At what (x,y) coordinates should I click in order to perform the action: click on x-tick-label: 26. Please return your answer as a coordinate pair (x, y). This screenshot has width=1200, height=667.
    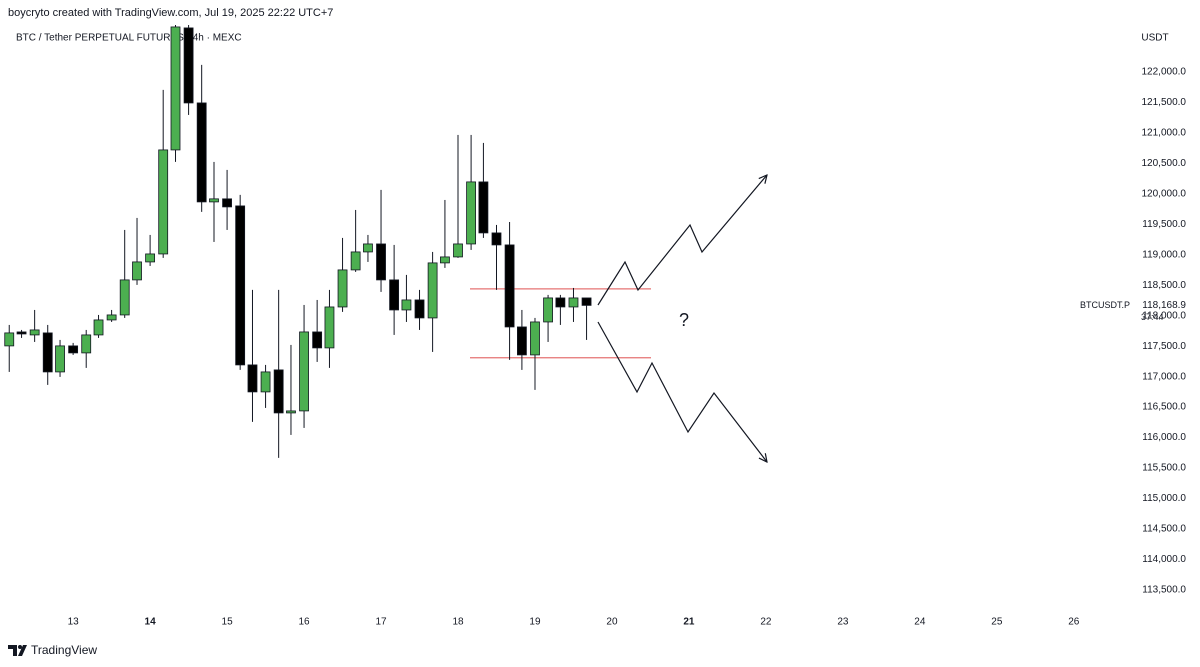
    Looking at the image, I should click on (1074, 622).